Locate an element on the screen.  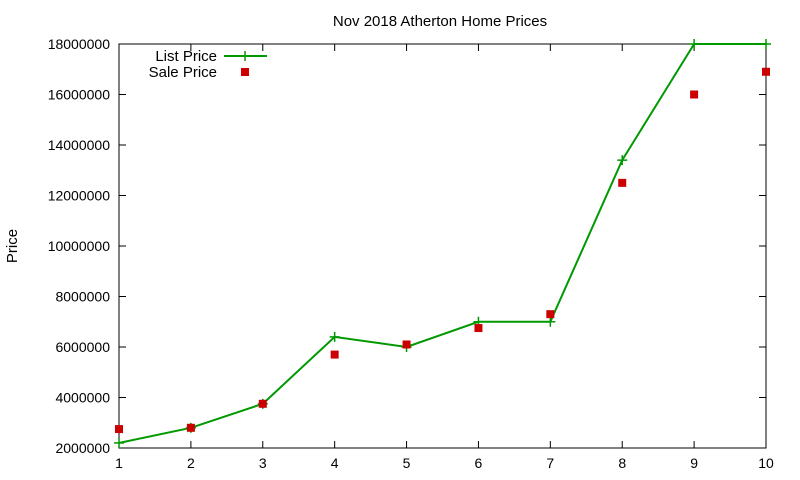
legend-swatch-marker-sale-price is located at coordinates (245, 72).